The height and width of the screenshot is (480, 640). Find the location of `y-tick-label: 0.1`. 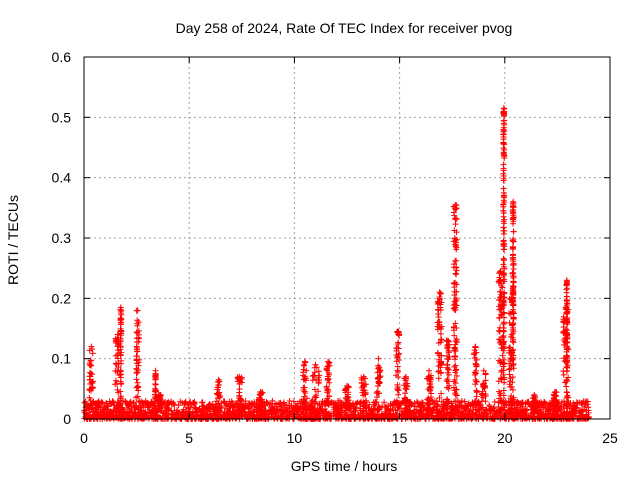

y-tick-label: 0.1 is located at coordinates (62, 359).